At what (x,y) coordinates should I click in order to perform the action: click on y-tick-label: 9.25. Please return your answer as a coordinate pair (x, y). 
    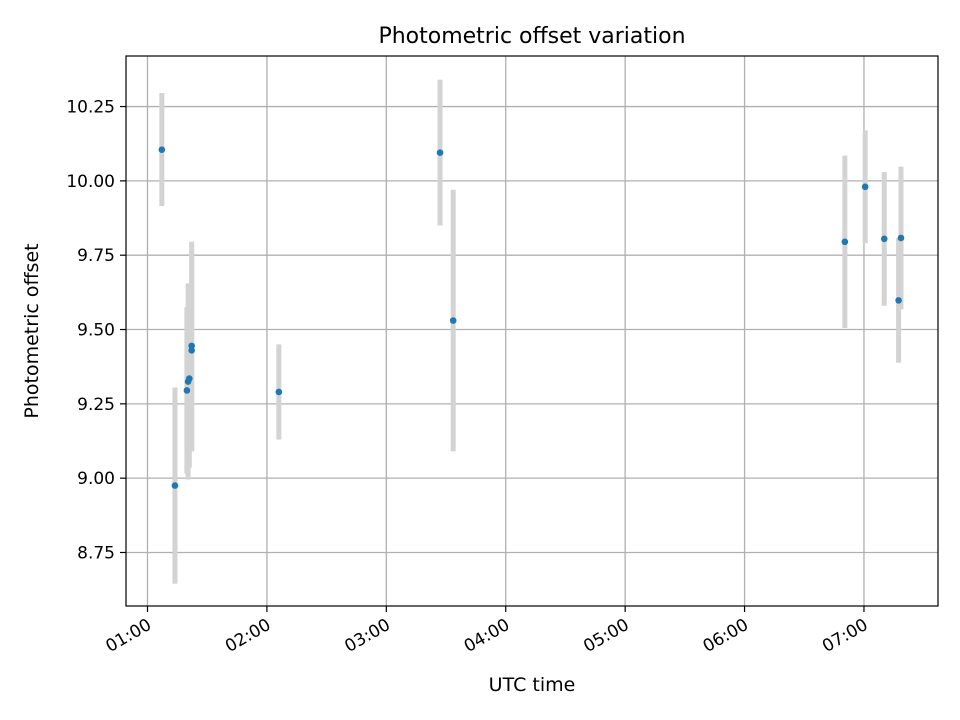
    Looking at the image, I should click on (96, 405).